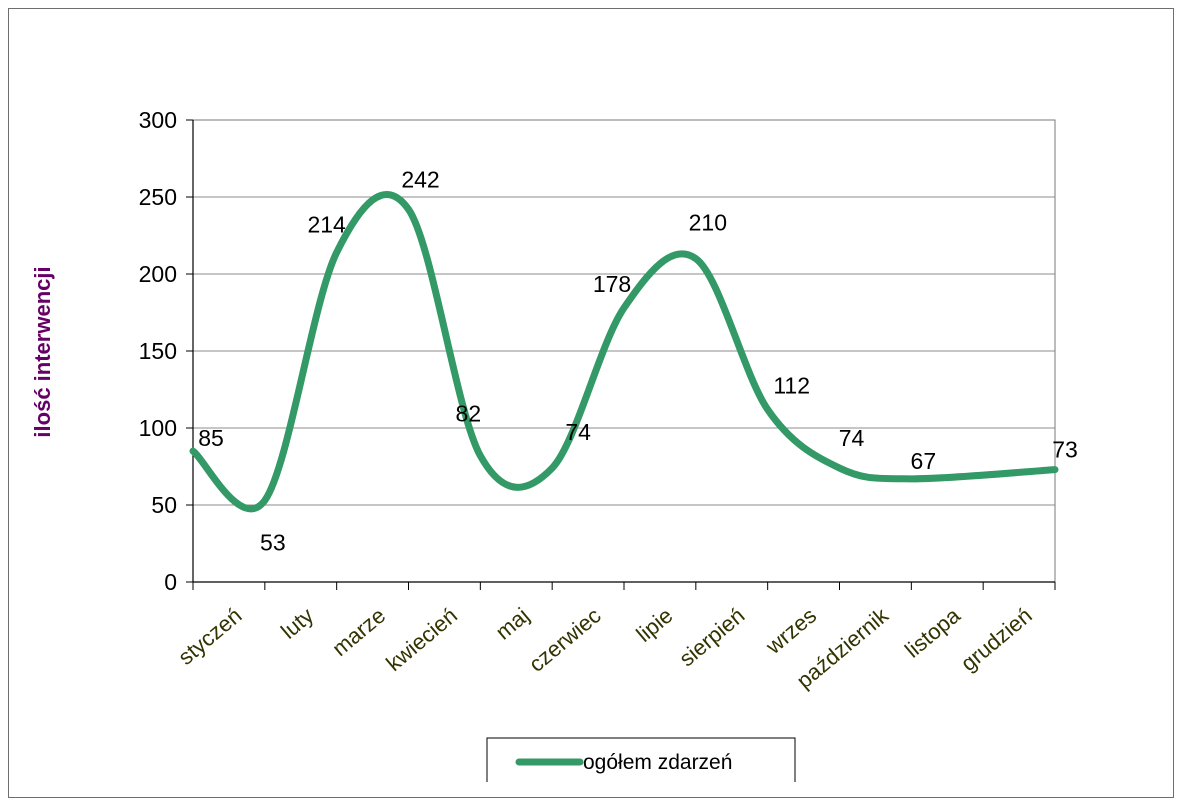 The image size is (1182, 798). What do you see at coordinates (211, 438) in the screenshot?
I see `data-label: 85` at bounding box center [211, 438].